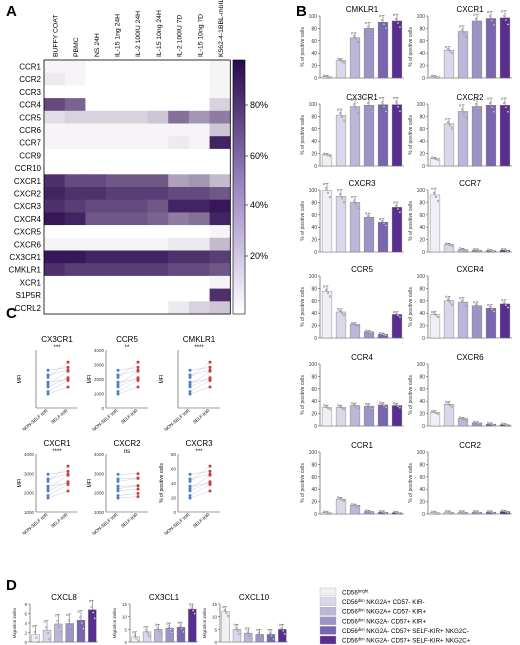  Describe the element at coordinates (105, 523) in the screenshot. I see `x-tick-label: NON-SELF KIR` at that location.